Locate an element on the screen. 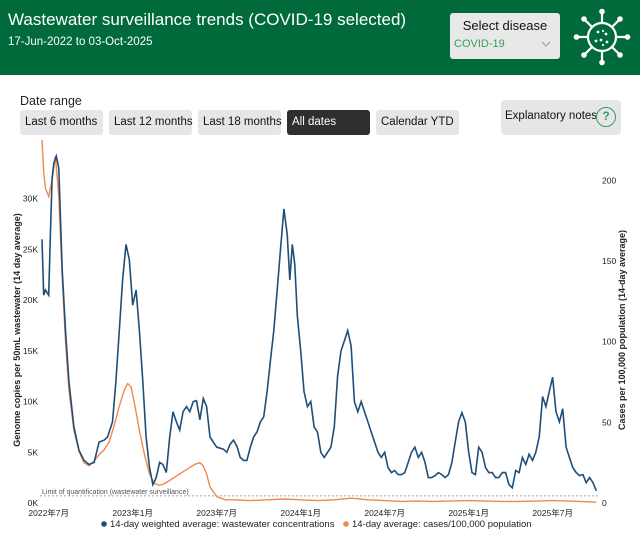 The height and width of the screenshot is (544, 640). date-range-label: Date range is located at coordinates (51, 101).